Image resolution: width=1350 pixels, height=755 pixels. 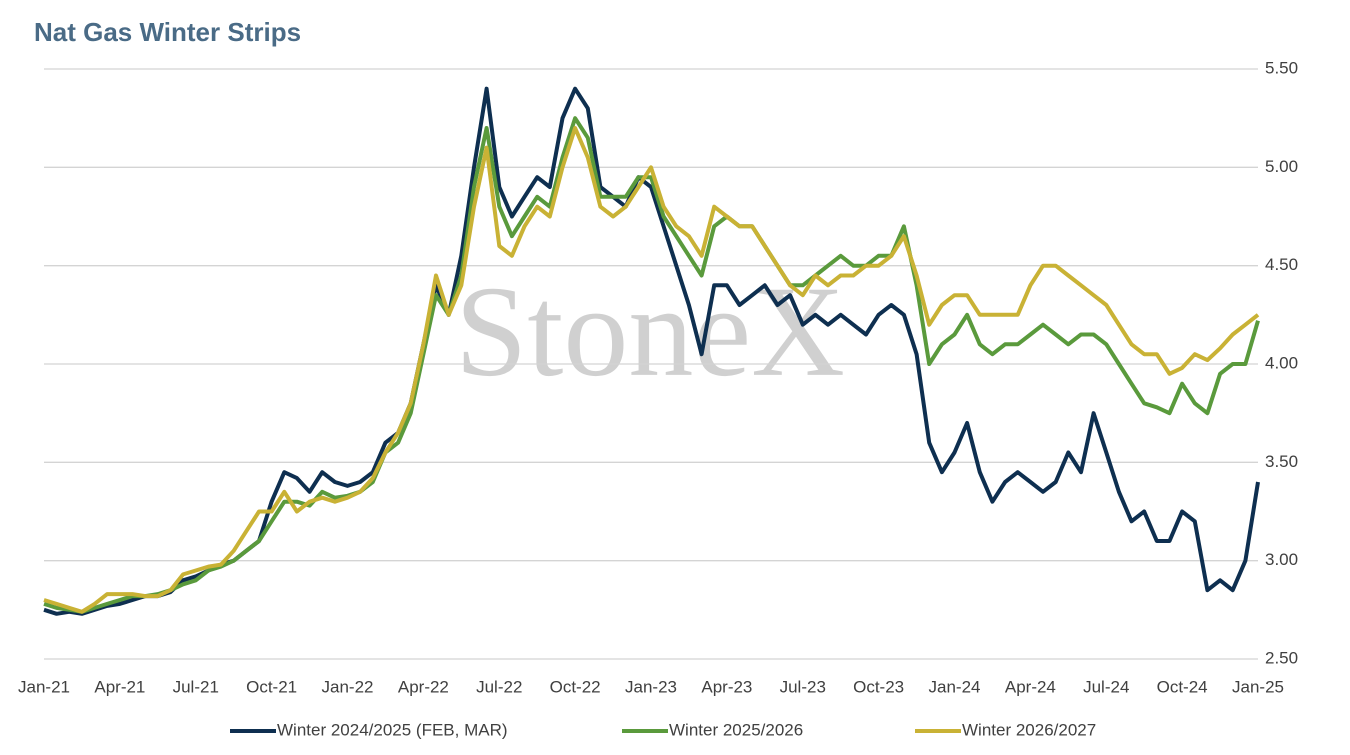 I want to click on x-tick-label: Jan-25, so click(x=1258, y=686).